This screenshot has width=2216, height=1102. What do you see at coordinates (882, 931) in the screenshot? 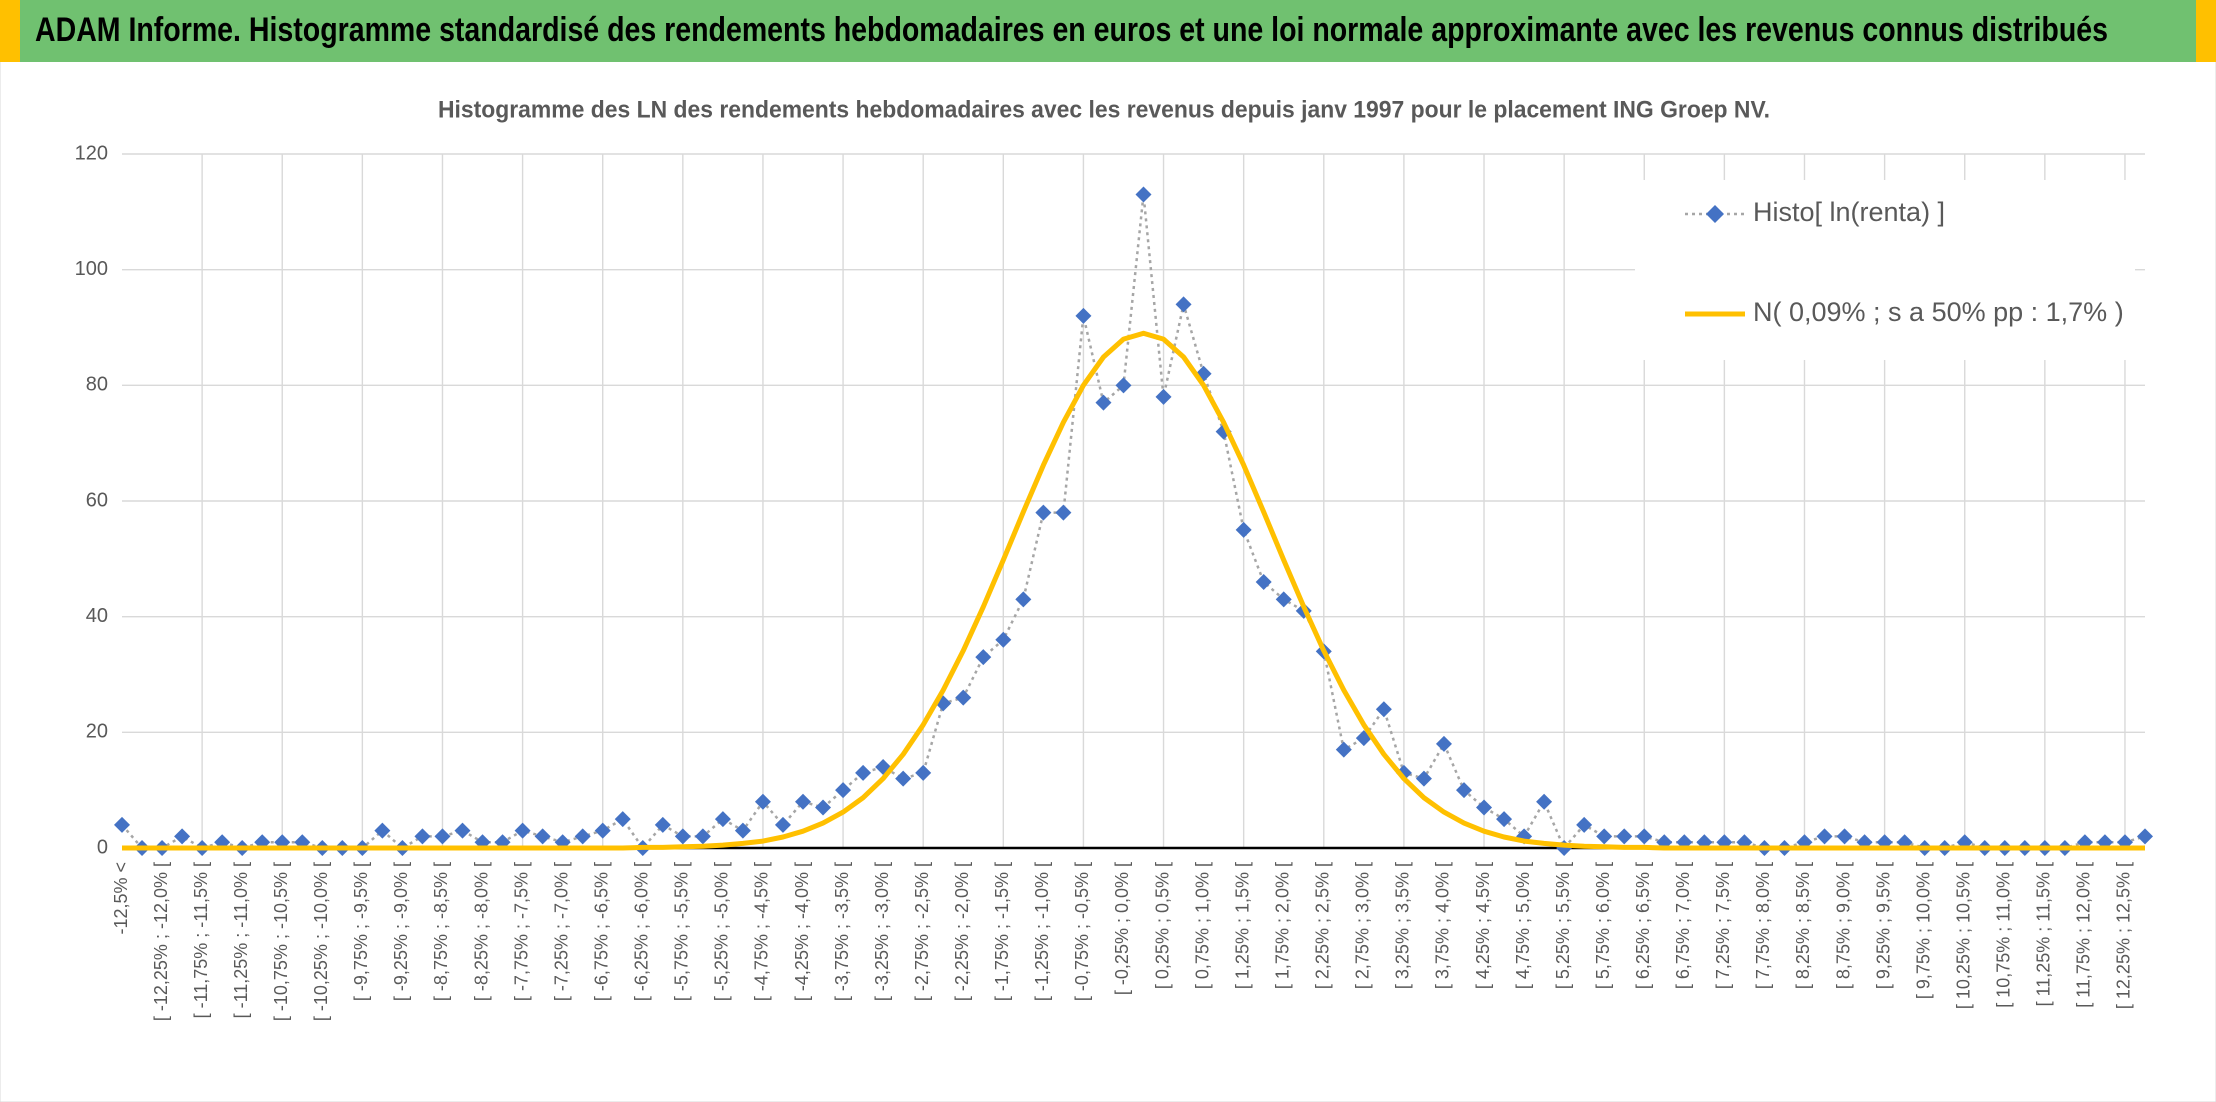
I see `x-tick-label: [ -3,25% ; -3,0% [` at bounding box center [882, 931].